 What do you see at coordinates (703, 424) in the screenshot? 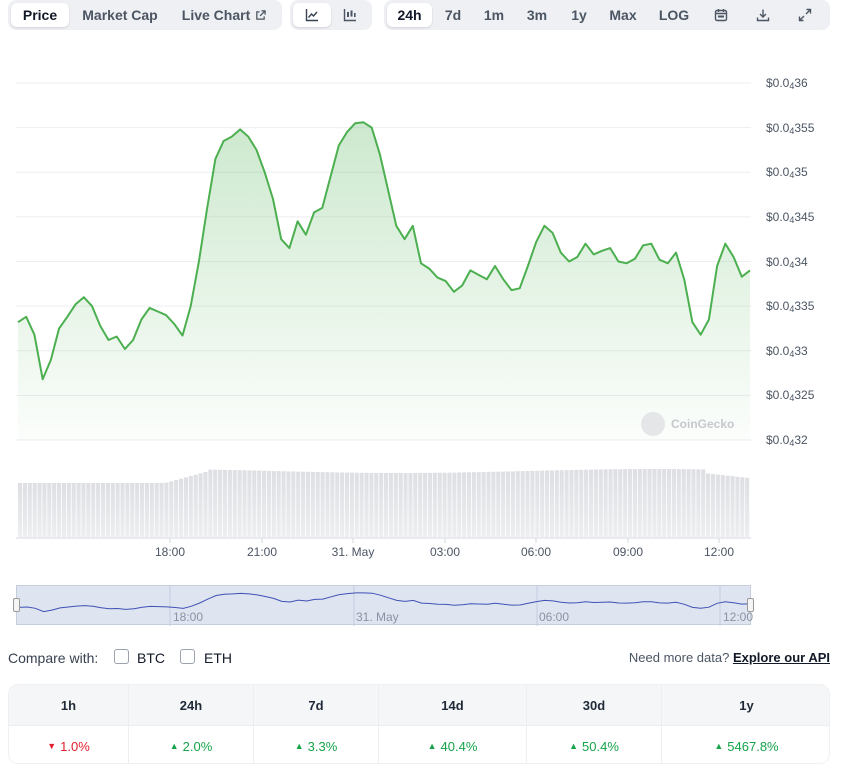
I see `watermark-text: CoinGecko` at bounding box center [703, 424].